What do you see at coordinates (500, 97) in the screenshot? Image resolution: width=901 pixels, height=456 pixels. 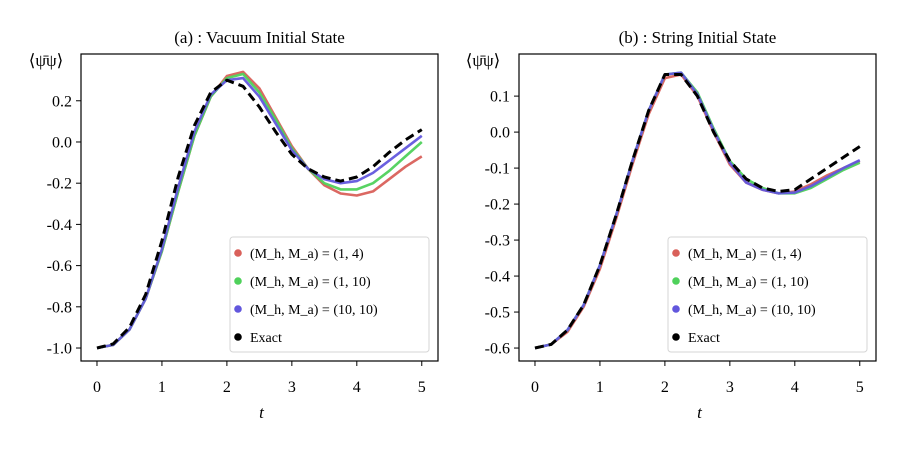 I see `y-tick-label: 0.1` at bounding box center [500, 97].